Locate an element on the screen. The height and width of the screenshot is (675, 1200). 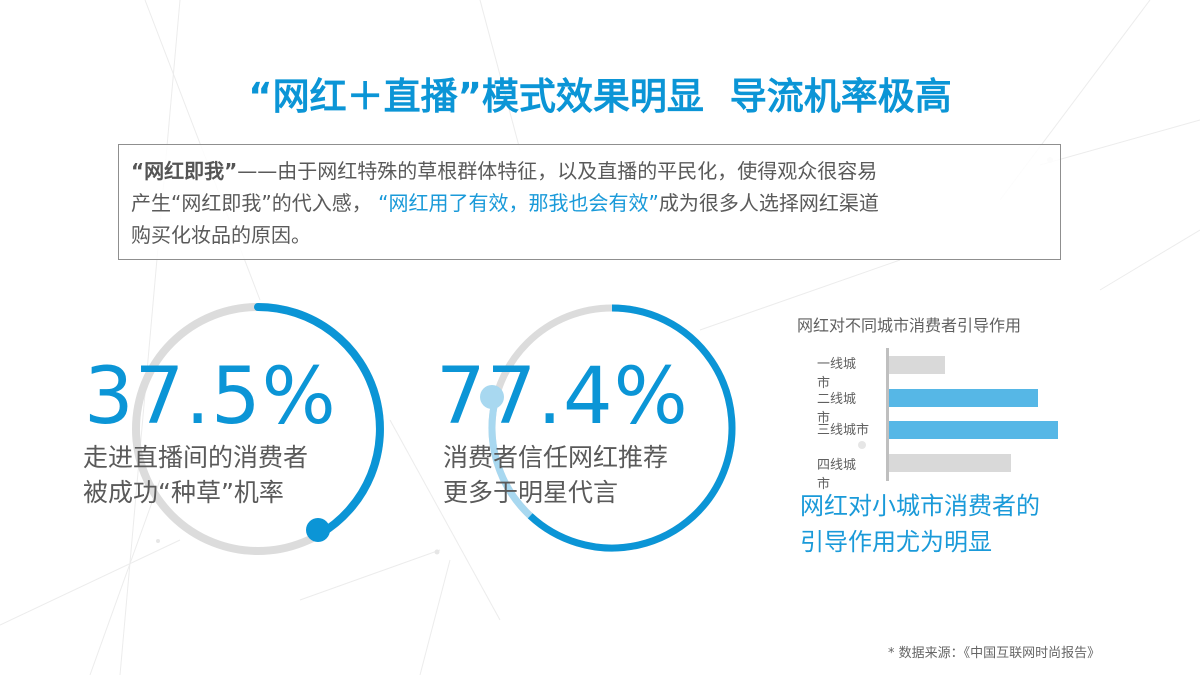
stat-desc-line-1: 消费者信任网红推荐 is located at coordinates (556, 457).